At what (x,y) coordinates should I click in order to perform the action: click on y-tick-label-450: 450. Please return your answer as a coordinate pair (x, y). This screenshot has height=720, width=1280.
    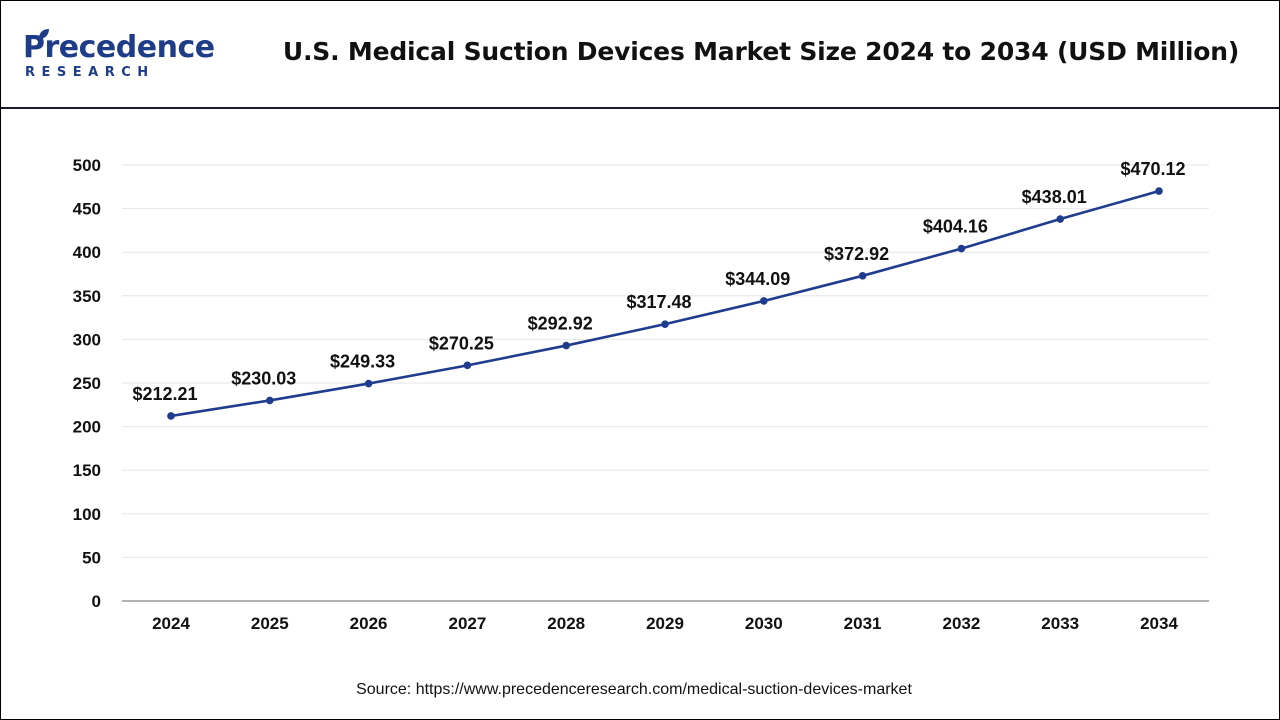
    Looking at the image, I should click on (87, 209).